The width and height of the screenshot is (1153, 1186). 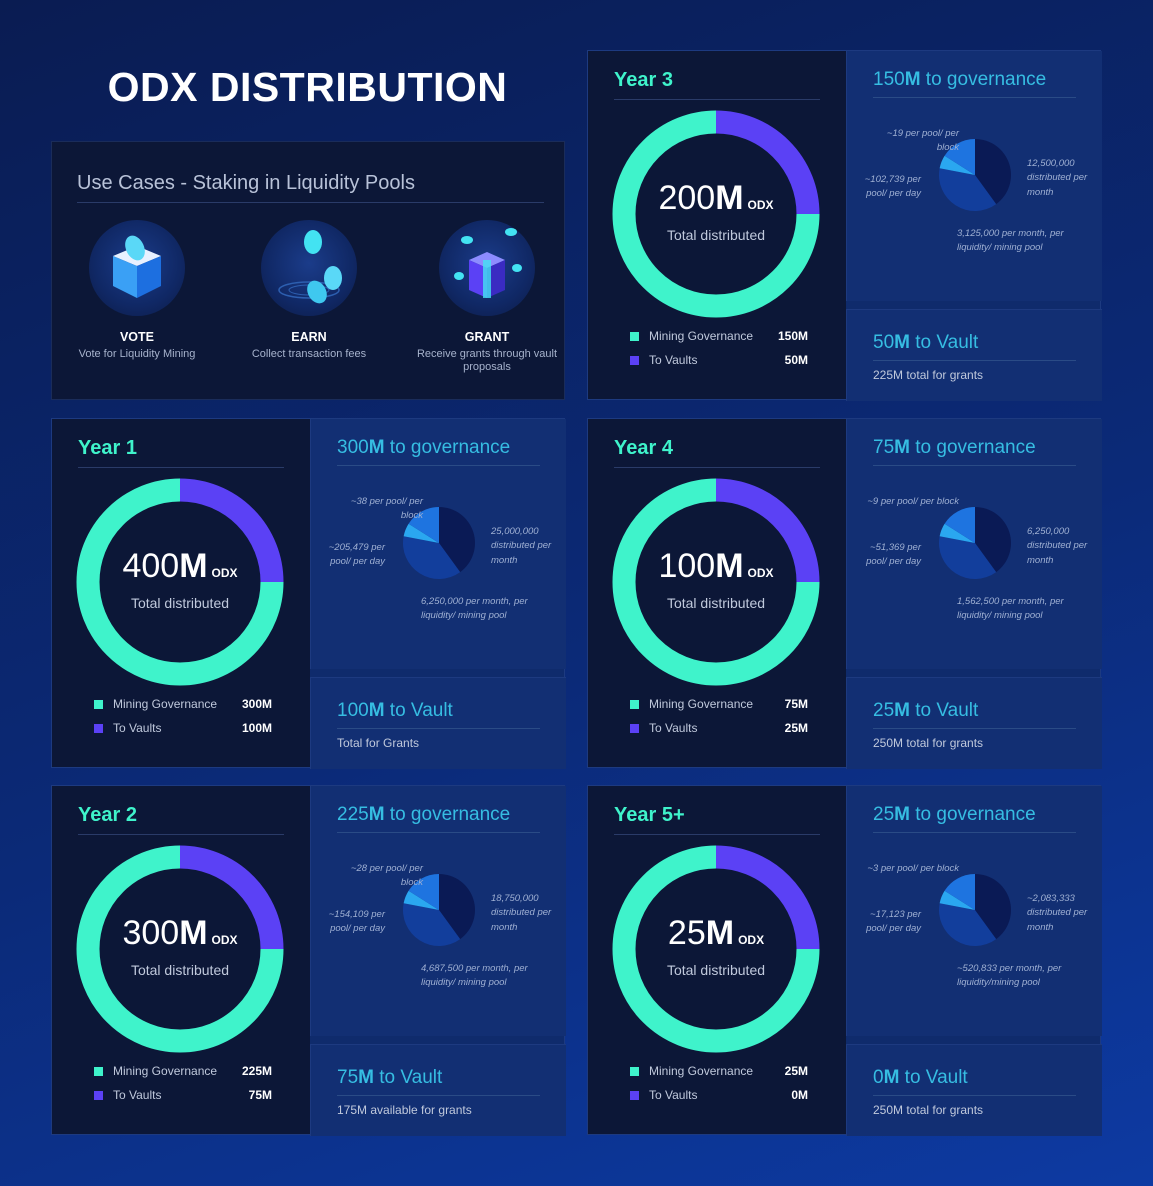 I want to click on governance-amount: 25, so click(x=884, y=814).